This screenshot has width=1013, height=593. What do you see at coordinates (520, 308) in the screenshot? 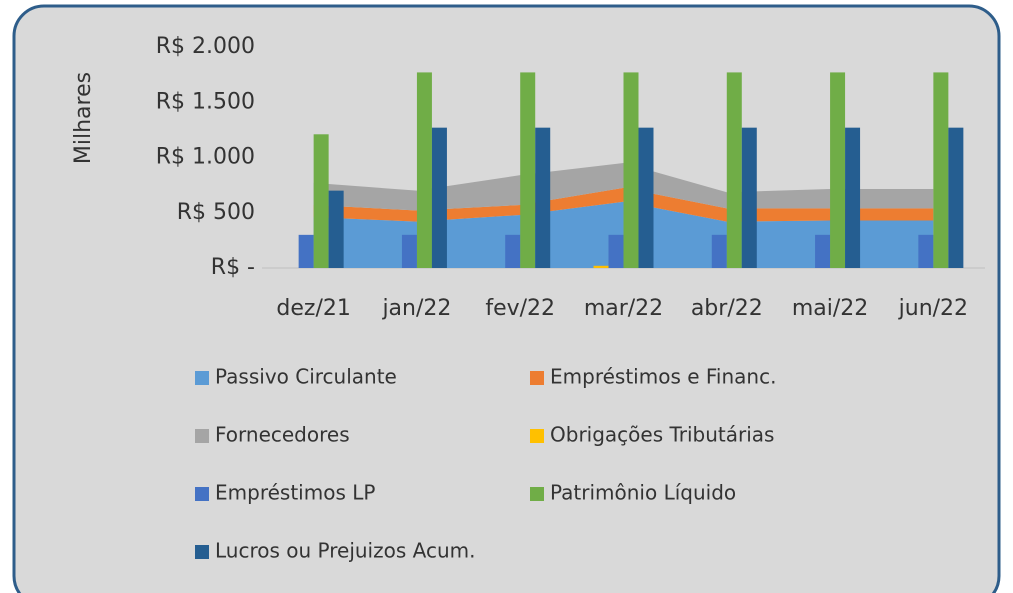
I see `x-tick-label: fev/22` at bounding box center [520, 308].